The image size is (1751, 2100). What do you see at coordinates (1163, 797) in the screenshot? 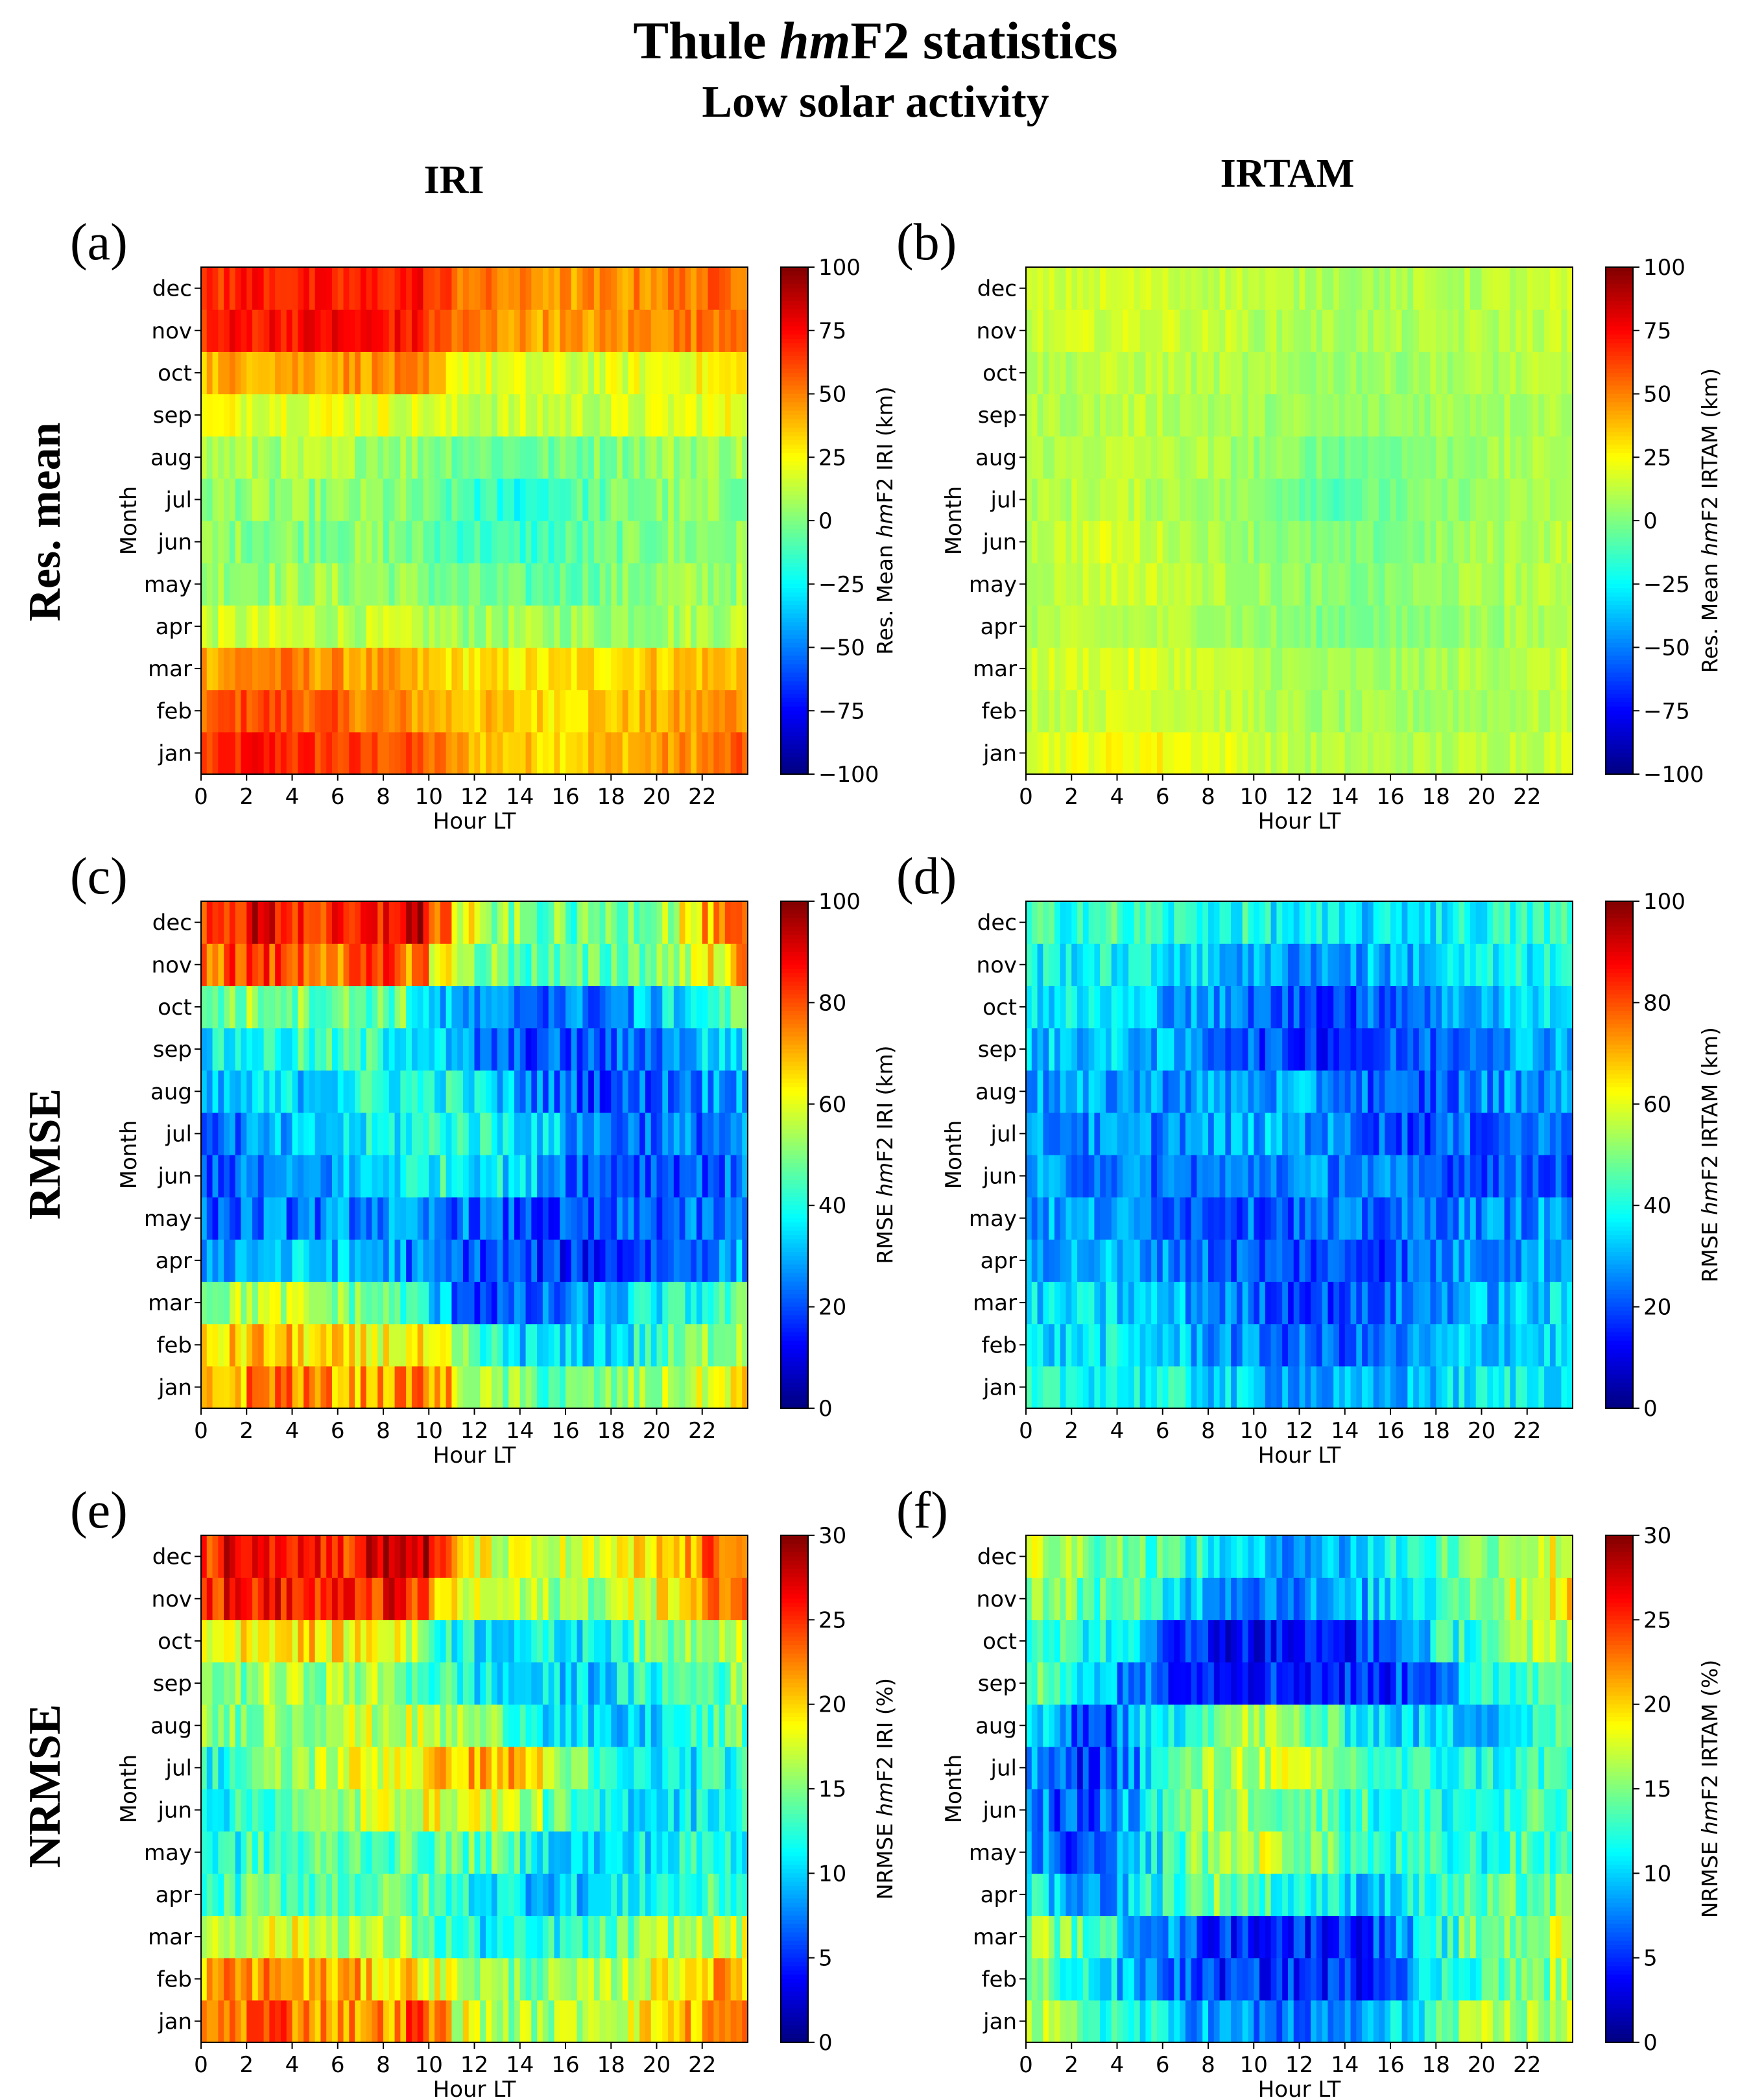
I see `x-tick-label: 6` at bounding box center [1163, 797].